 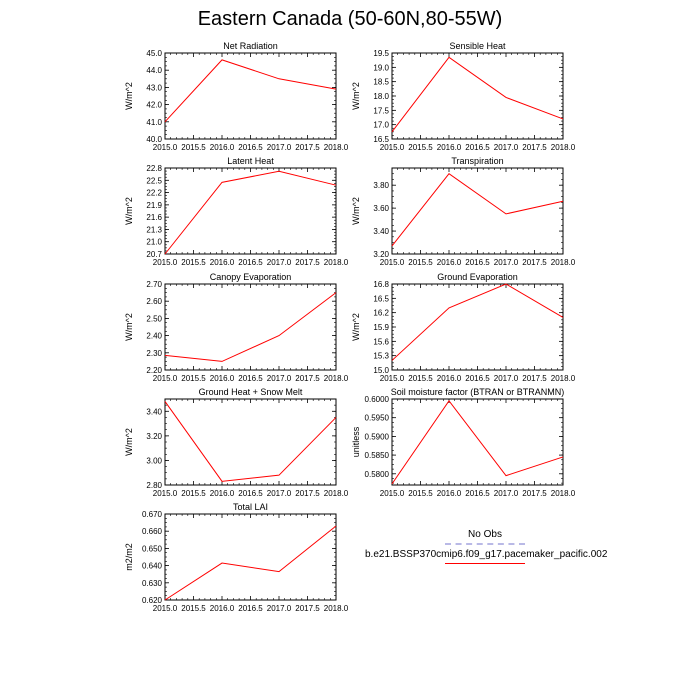 What do you see at coordinates (381, 125) in the screenshot?
I see `y-tick-label: 17.0` at bounding box center [381, 125].